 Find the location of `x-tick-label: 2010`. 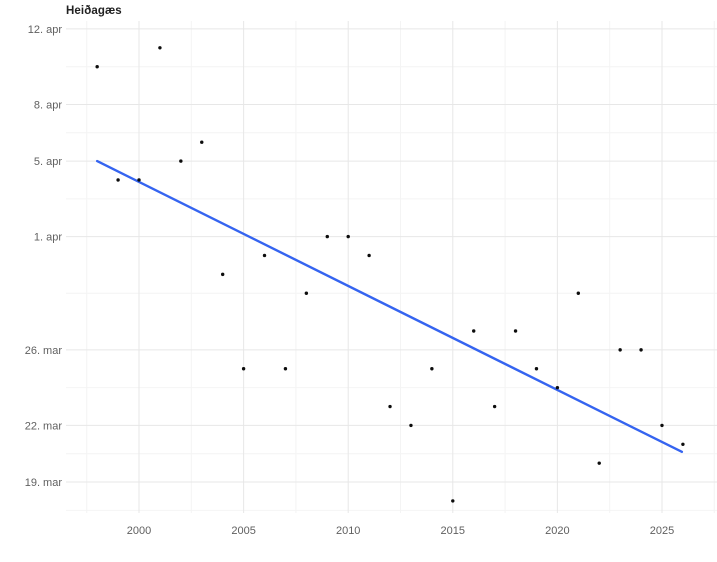

x-tick-label: 2010 is located at coordinates (348, 531).